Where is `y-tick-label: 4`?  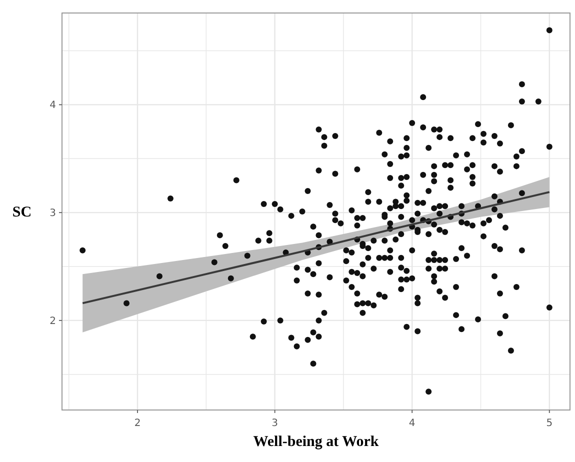
y-tick-label: 4 is located at coordinates (53, 106).